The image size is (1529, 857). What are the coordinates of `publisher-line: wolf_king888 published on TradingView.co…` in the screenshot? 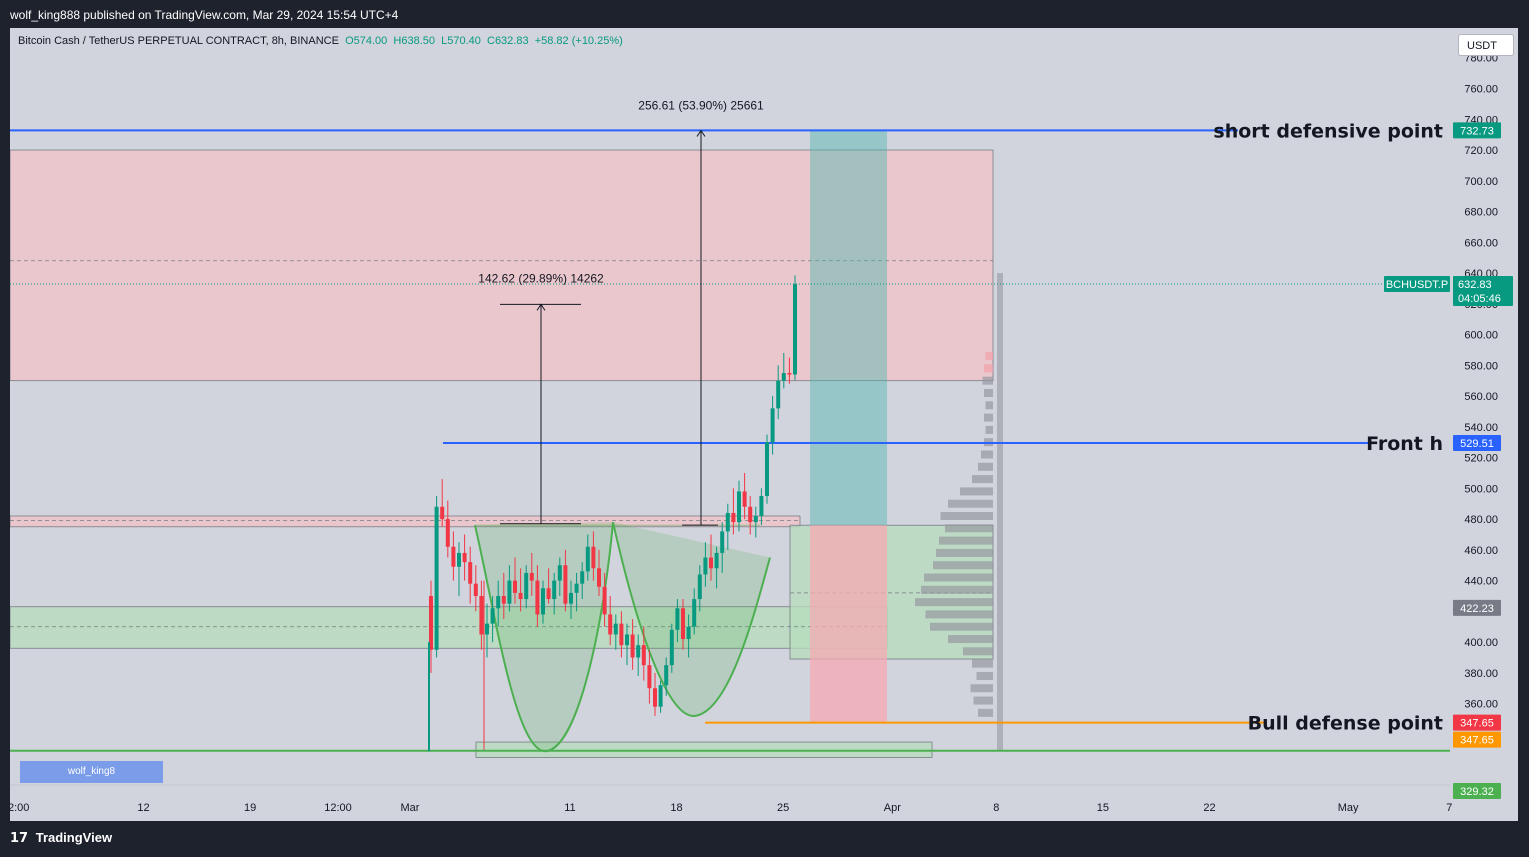 It's located at (204, 15).